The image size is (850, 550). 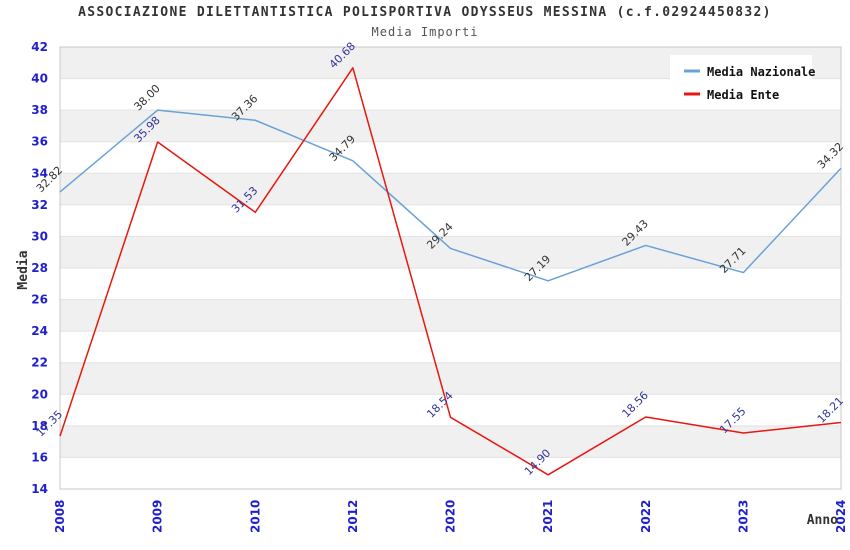 I want to click on x-tick-label: 2024, so click(x=841, y=516).